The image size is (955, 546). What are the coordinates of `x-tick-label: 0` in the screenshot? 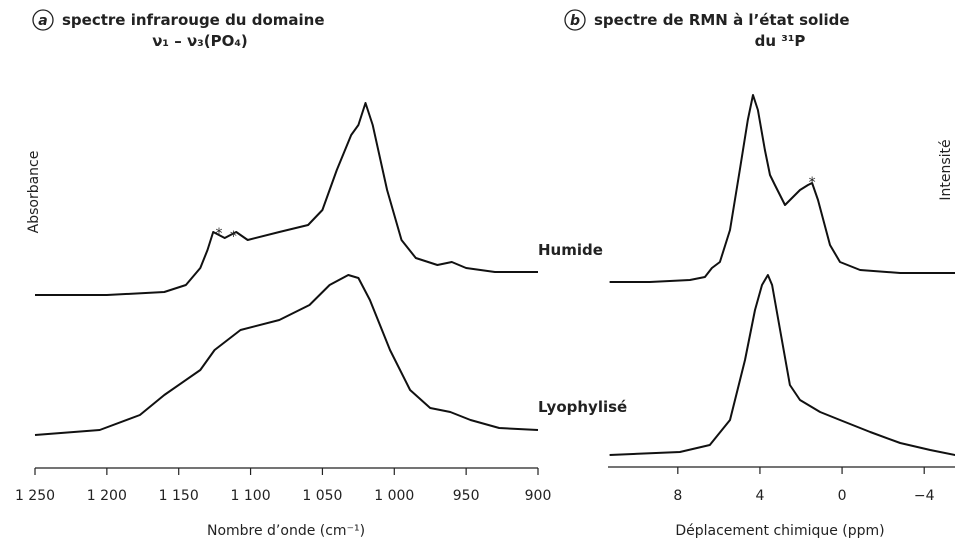 It's located at (842, 496).